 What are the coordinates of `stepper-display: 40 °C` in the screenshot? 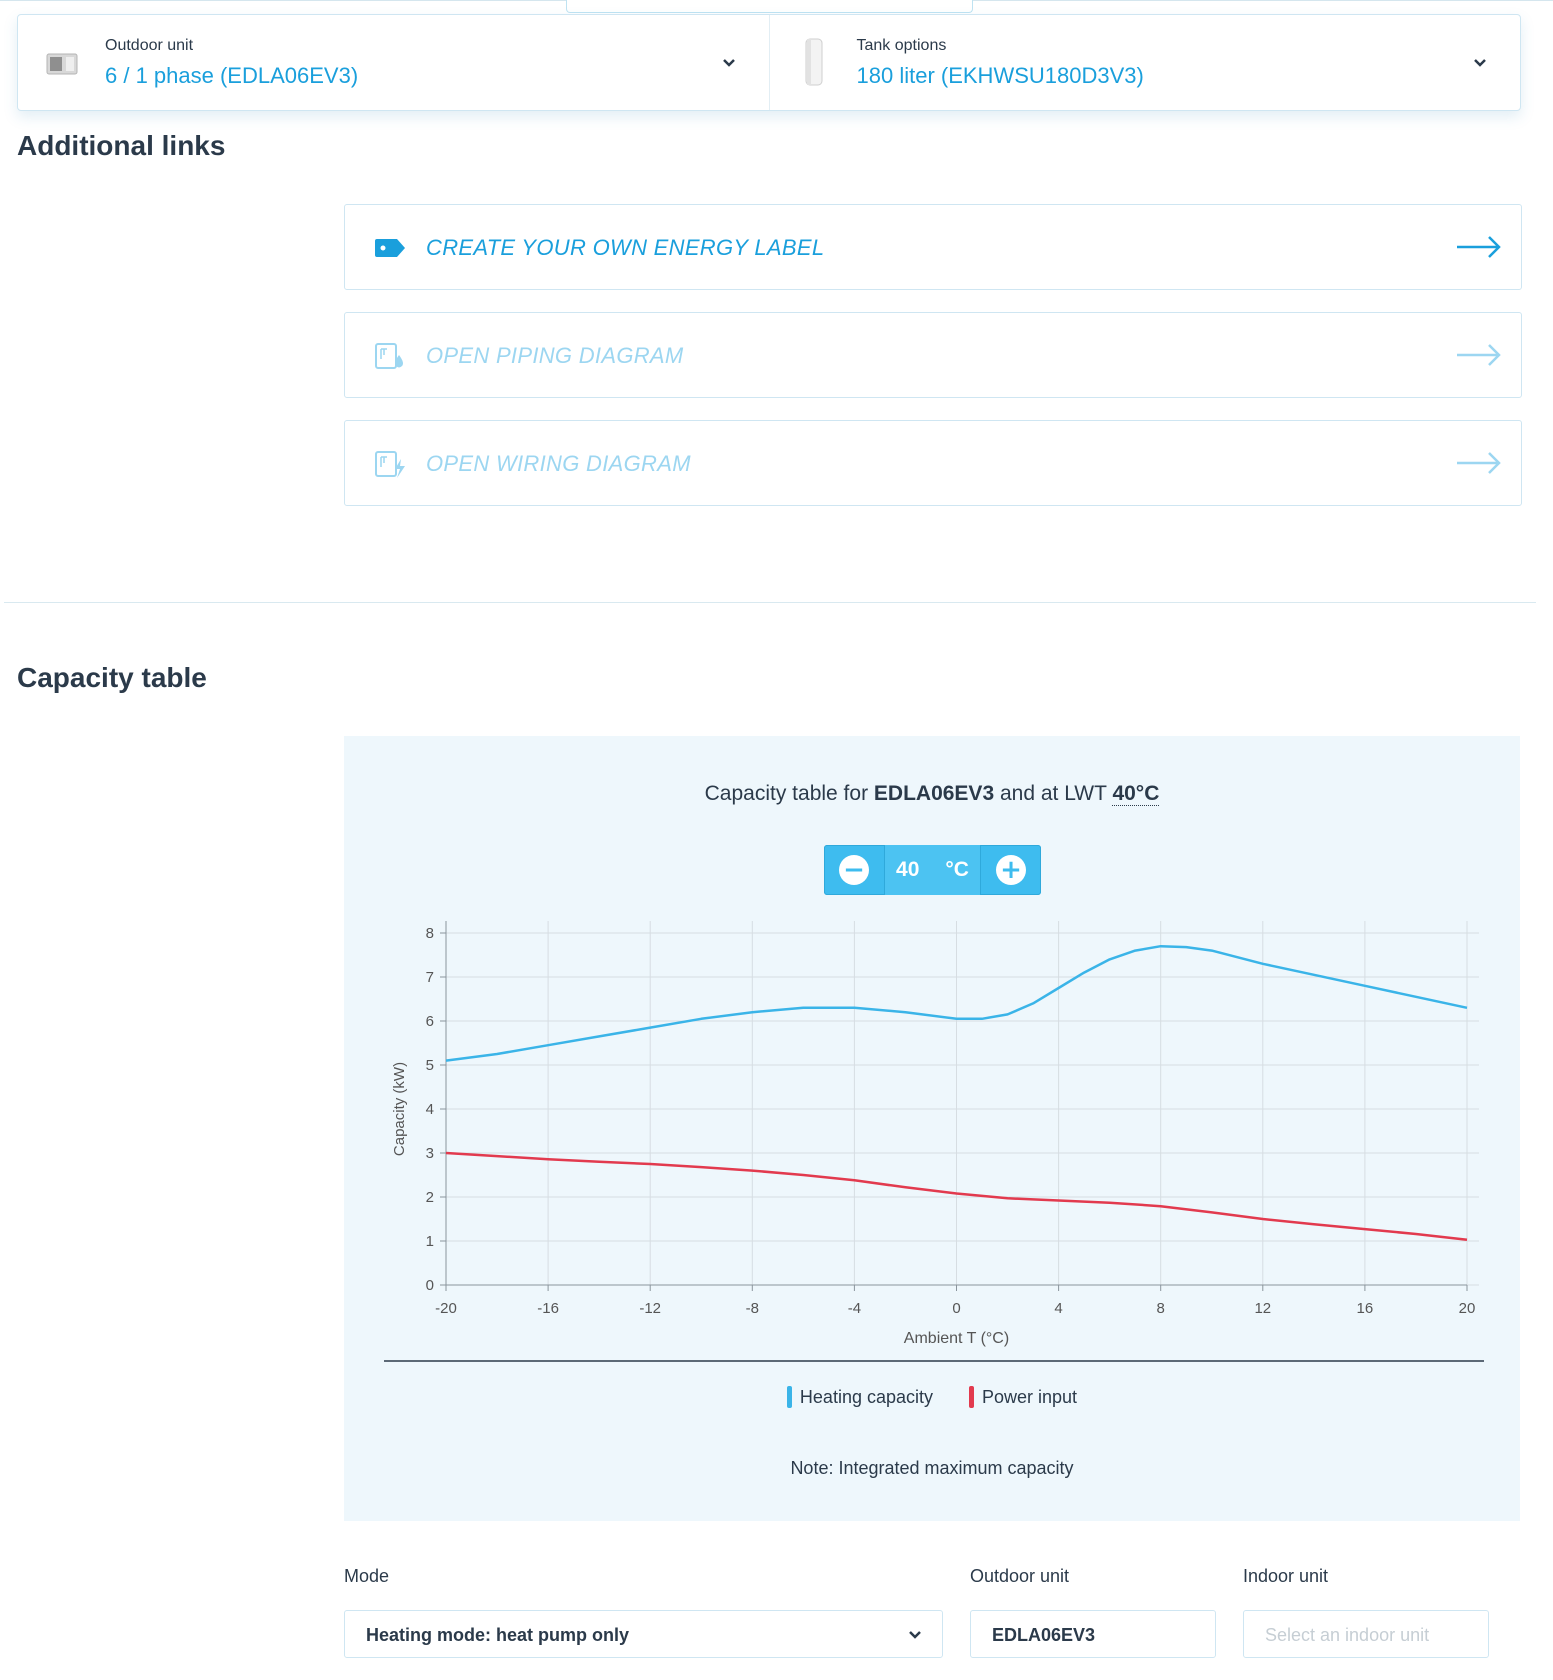 It's located at (932, 870).